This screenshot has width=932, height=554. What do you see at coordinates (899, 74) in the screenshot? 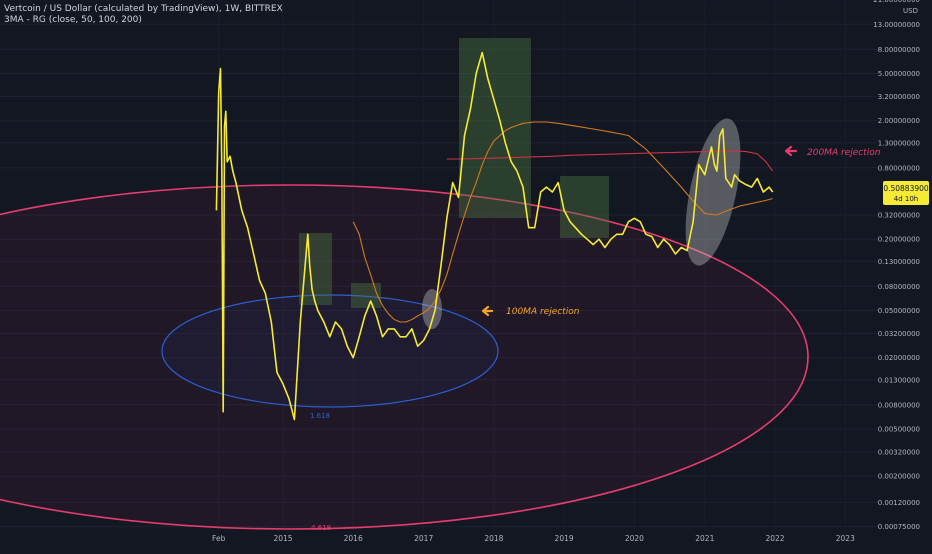
I see `y-tick-label: 5.00000000` at bounding box center [899, 74].